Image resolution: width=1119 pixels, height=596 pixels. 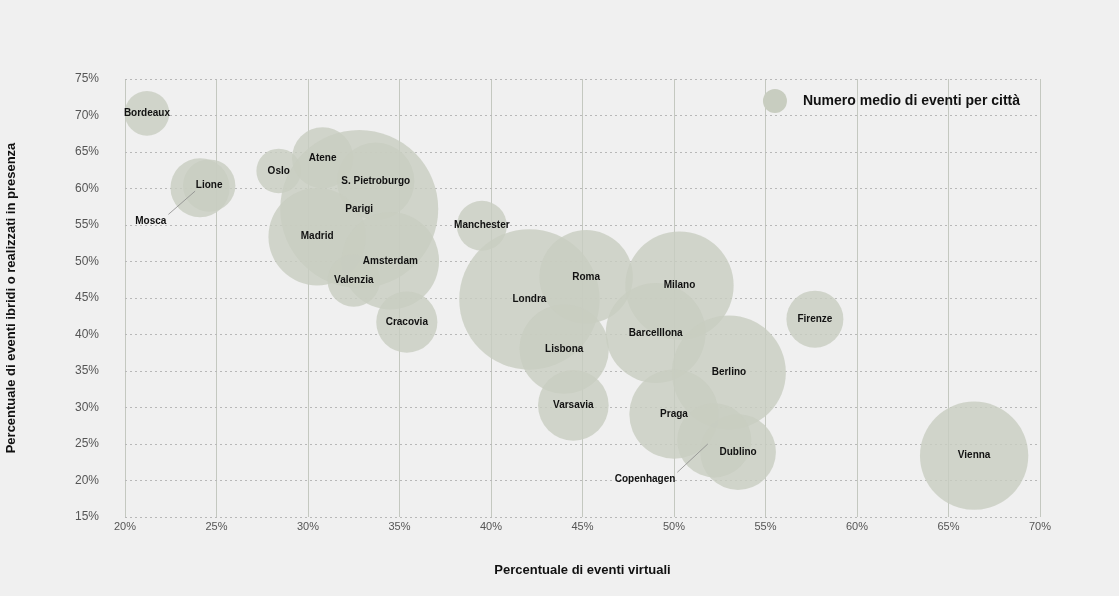 I want to click on annotation: Dublino, so click(x=738, y=451).